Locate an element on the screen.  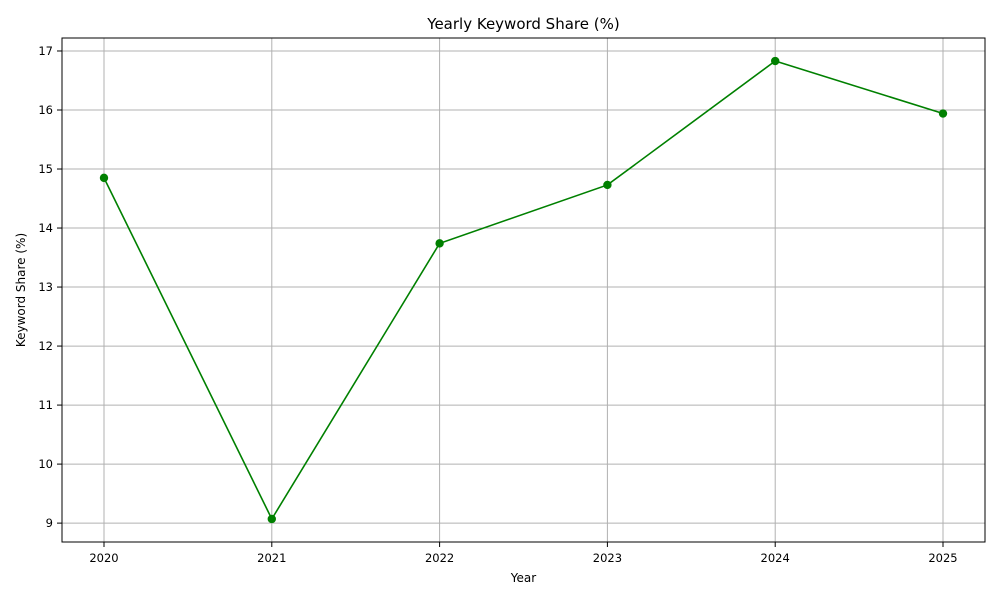
y-axis-label: Keyword Share (%) is located at coordinates (21, 290).